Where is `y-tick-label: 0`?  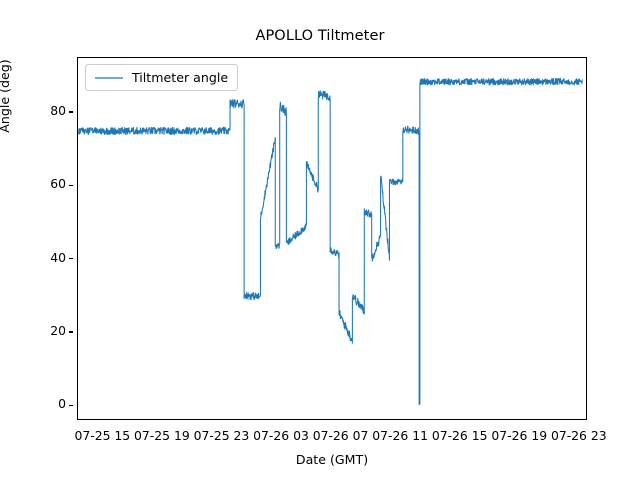
y-tick-label: 0 is located at coordinates (62, 404).